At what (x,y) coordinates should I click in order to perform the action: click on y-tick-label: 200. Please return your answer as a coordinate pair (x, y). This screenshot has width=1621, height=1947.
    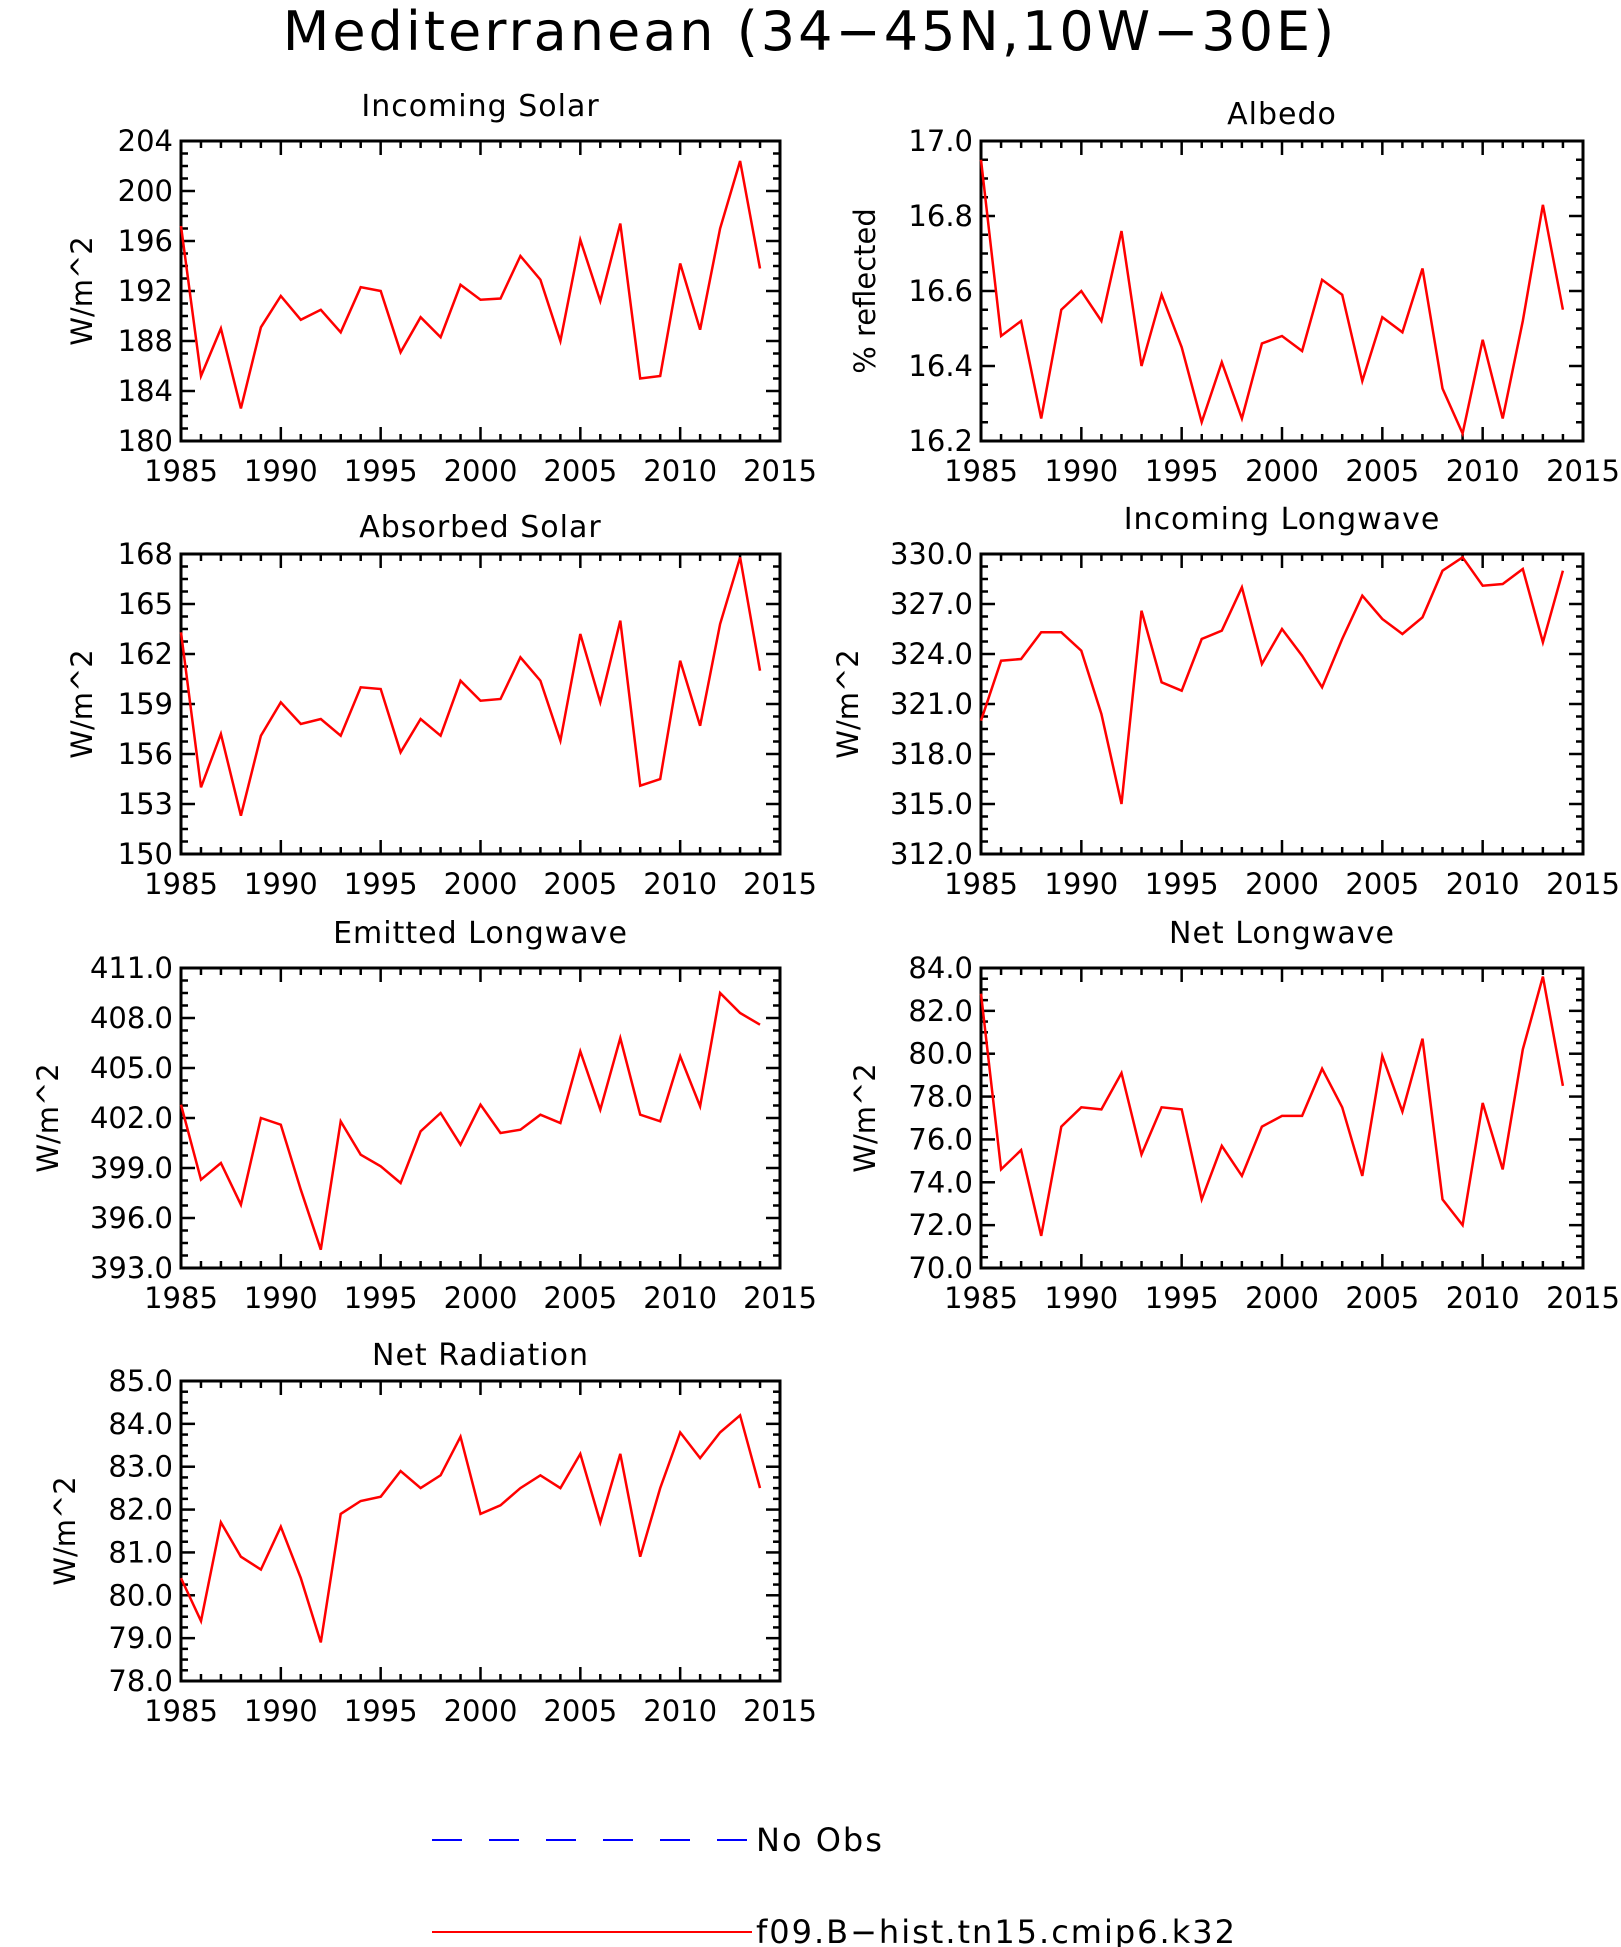
    Looking at the image, I should click on (145, 191).